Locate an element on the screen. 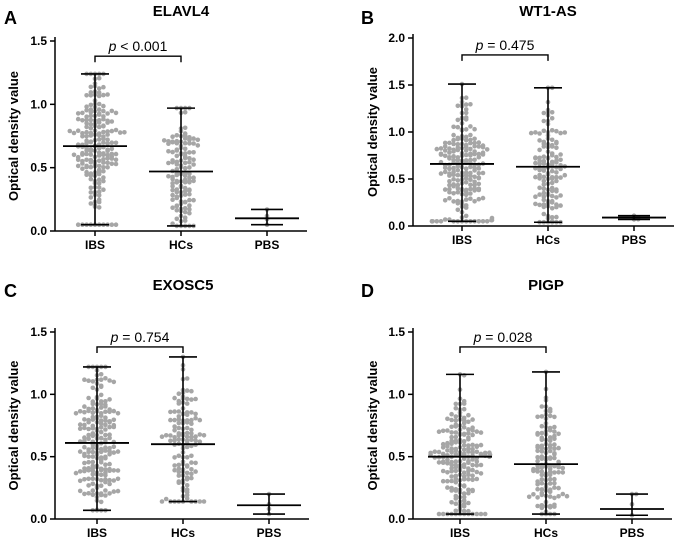 The image size is (699, 537). panel-d-letter: D is located at coordinates (367, 291).